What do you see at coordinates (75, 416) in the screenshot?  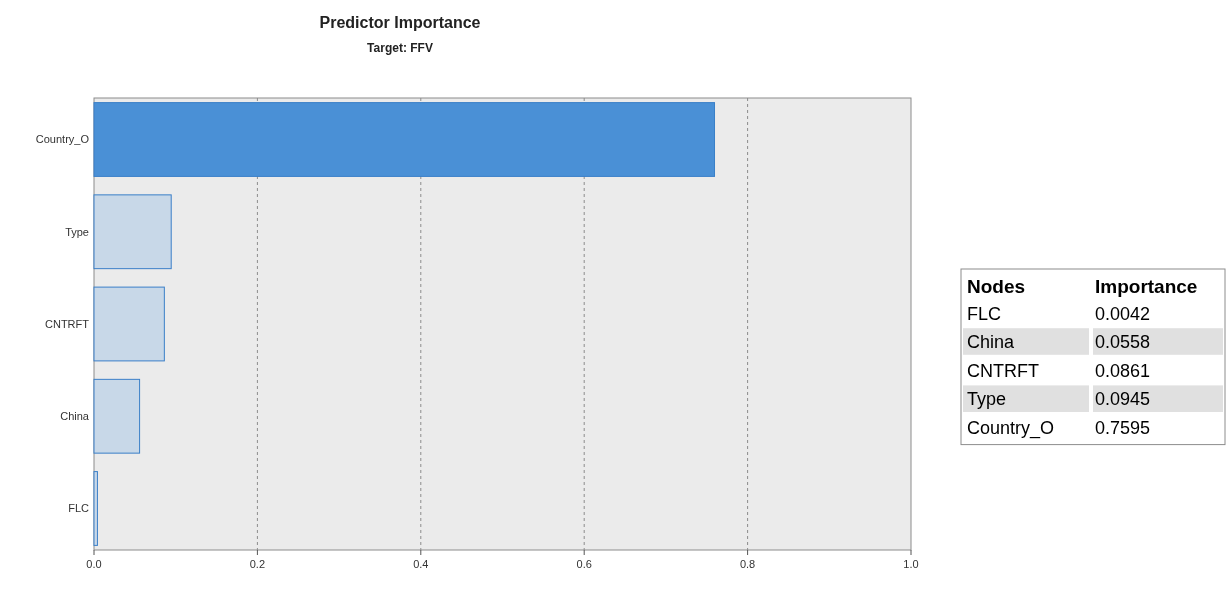 I see `y-tick-label: China` at bounding box center [75, 416].